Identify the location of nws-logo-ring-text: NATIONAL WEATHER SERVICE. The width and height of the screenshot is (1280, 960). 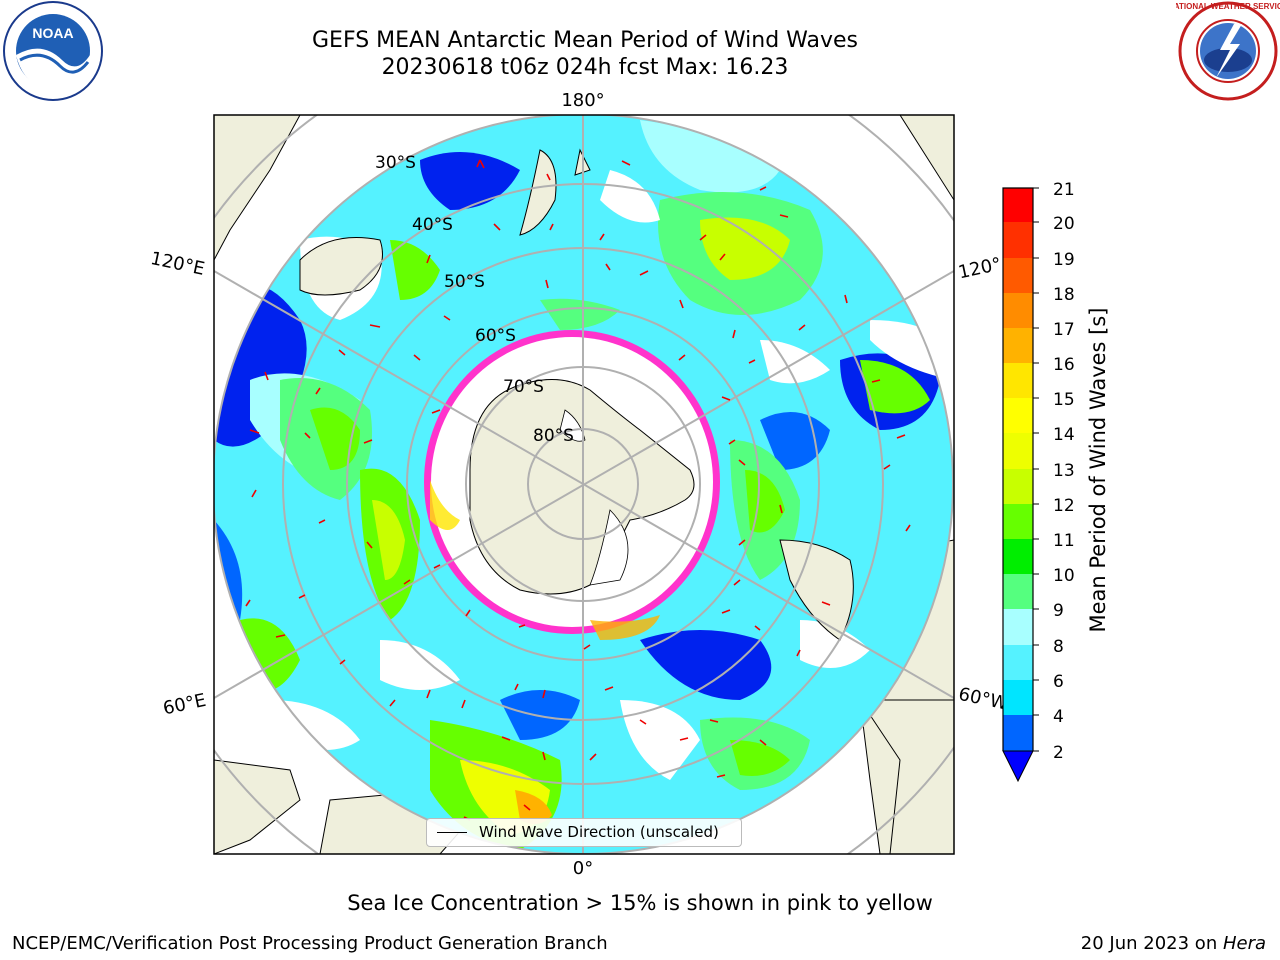
(1228, 6).